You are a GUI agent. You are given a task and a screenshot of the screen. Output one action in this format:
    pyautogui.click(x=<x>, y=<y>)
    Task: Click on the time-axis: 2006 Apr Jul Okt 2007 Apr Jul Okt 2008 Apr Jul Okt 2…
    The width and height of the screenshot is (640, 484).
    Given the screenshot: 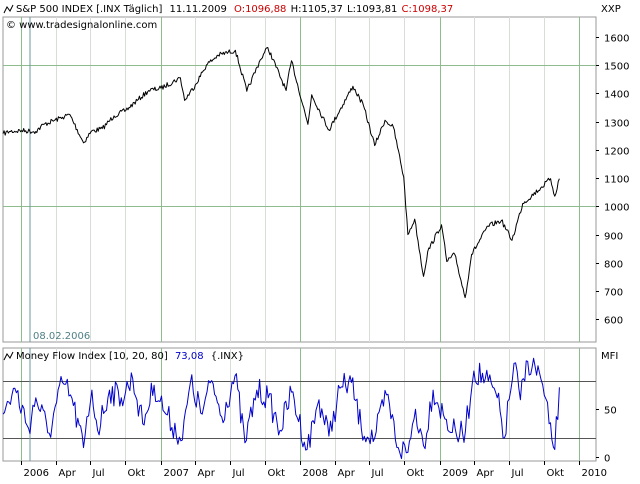 What is the action you would take?
    pyautogui.click(x=314, y=470)
    